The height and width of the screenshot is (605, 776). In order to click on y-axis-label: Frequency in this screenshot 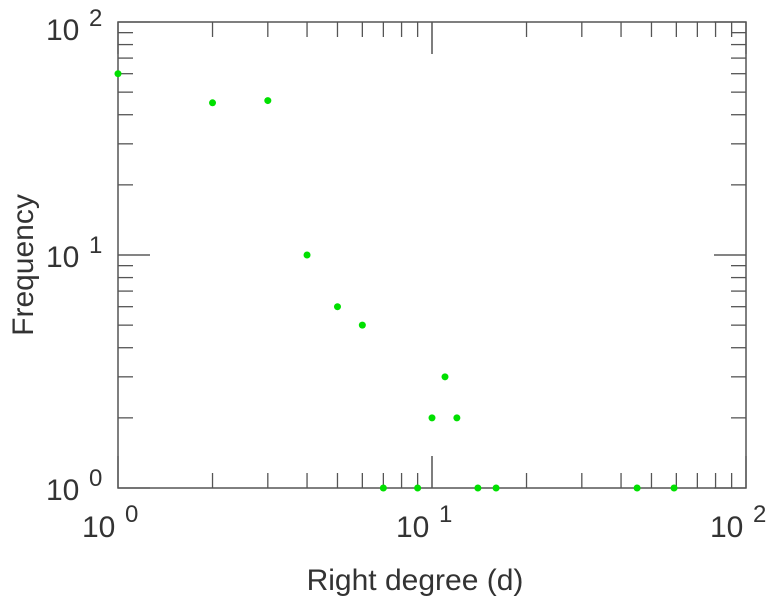, I will do `click(23, 265)`.